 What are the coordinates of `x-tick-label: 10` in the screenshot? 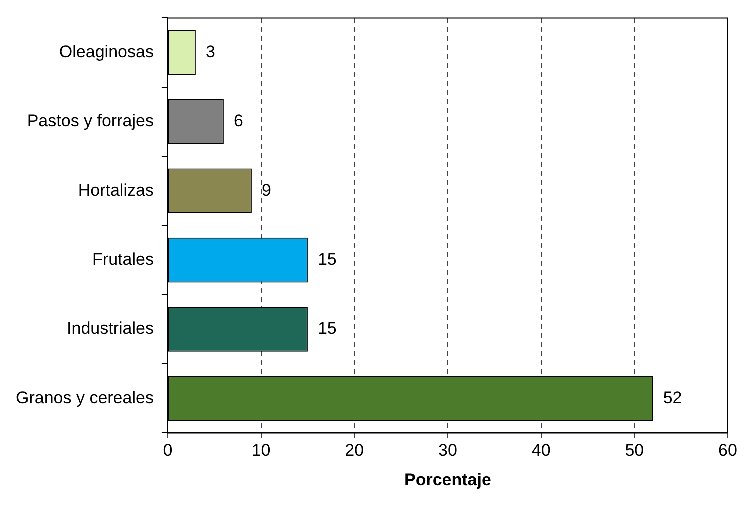 It's located at (261, 450).